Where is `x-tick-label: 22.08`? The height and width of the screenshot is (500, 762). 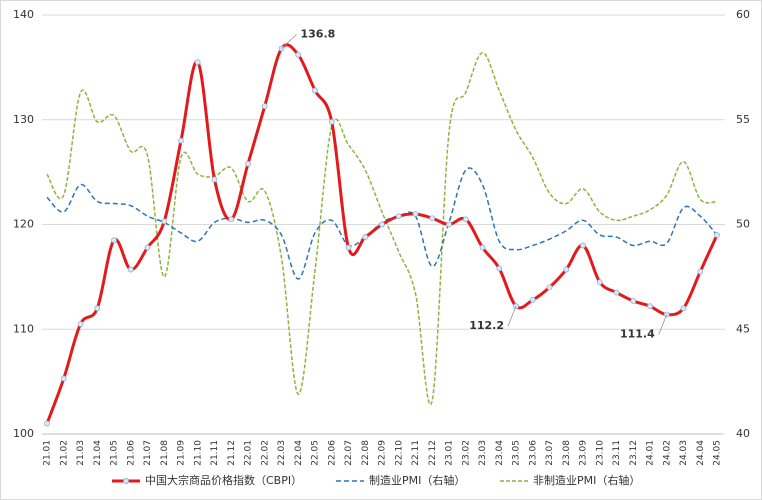 x-tick-label: 22.08 is located at coordinates (366, 453).